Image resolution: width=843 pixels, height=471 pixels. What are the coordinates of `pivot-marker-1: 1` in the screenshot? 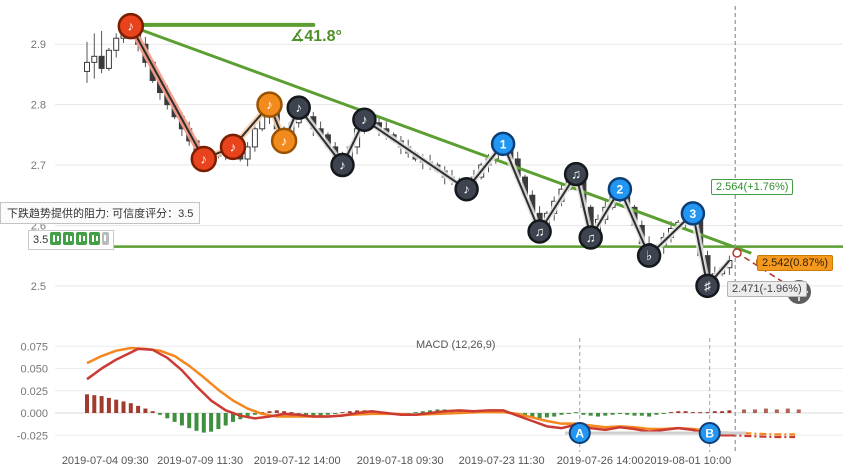 It's located at (503, 144).